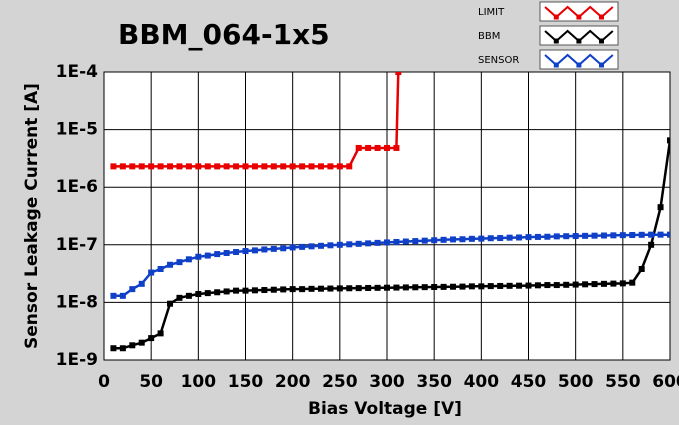 The height and width of the screenshot is (425, 679). Describe the element at coordinates (77, 302) in the screenshot. I see `y-tick-label: 1E-8` at that location.